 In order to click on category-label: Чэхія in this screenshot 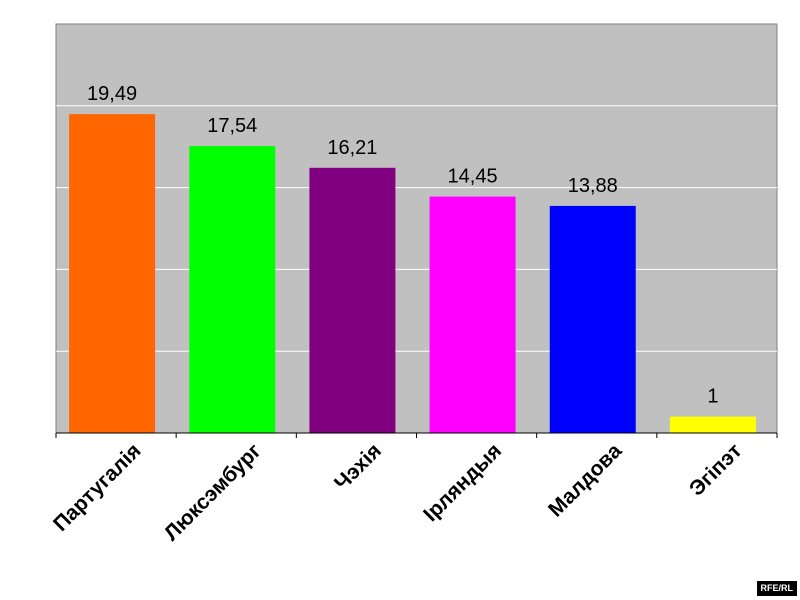, I will do `click(358, 467)`.